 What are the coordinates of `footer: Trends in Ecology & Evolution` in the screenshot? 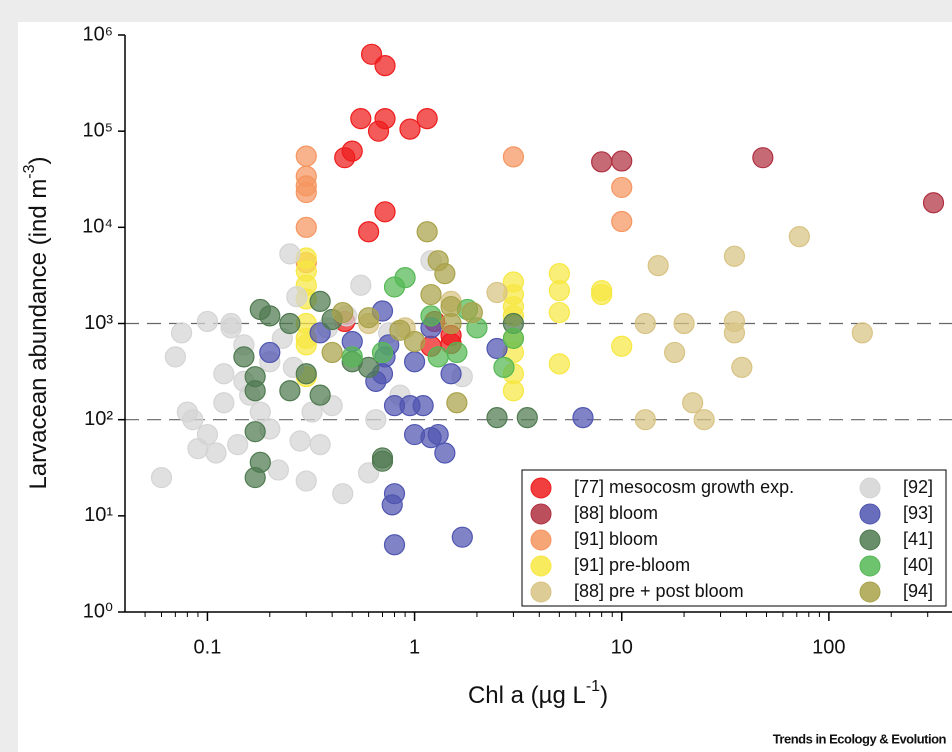 It's located at (860, 738).